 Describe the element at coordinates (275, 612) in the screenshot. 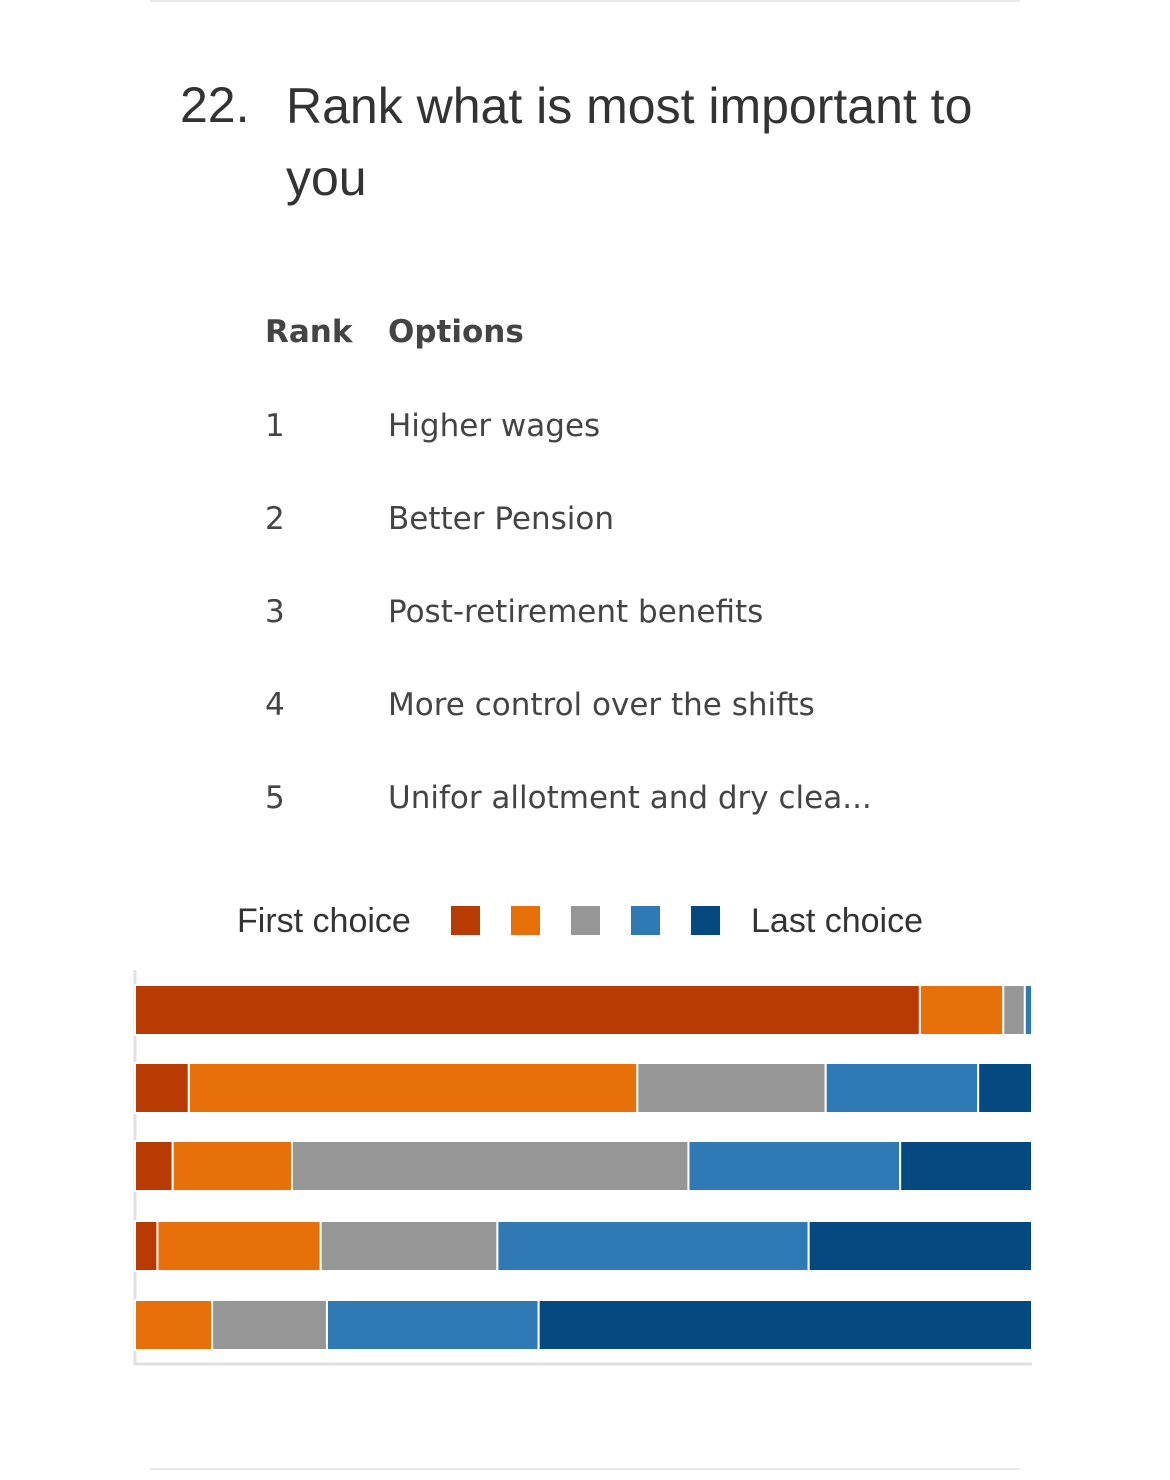

I see `rank-number: 3` at that location.